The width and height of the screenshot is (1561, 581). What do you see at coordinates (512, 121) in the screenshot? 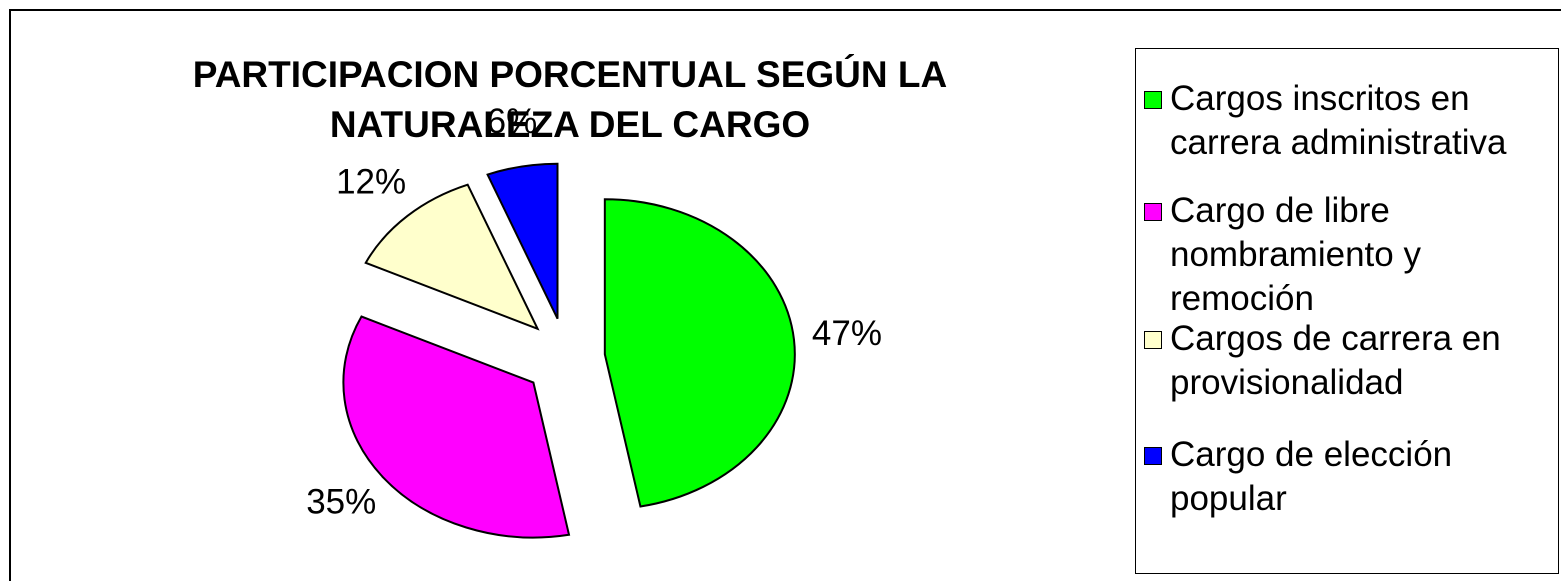
I see `data-label: 6%` at bounding box center [512, 121].